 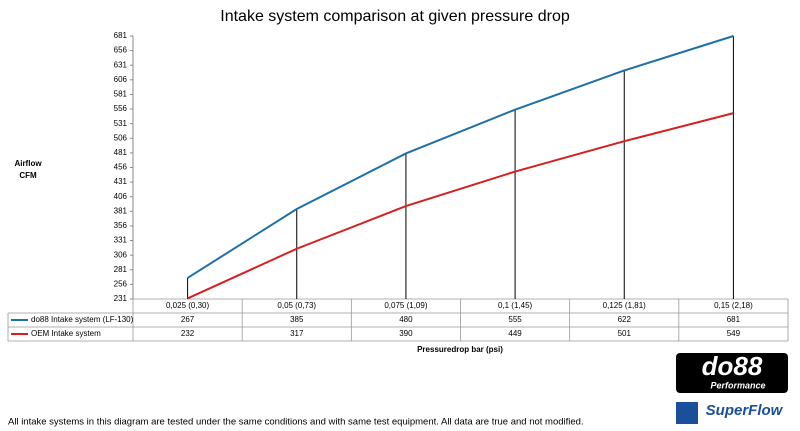 What do you see at coordinates (82, 319) in the screenshot?
I see `legend-label: do88 Intake system (LF-130)` at bounding box center [82, 319].